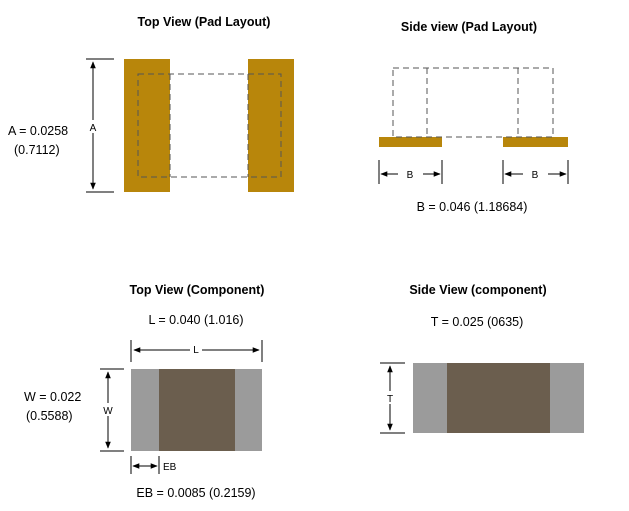  Describe the element at coordinates (93, 128) in the screenshot. I see `dimension-a-label: A` at that location.